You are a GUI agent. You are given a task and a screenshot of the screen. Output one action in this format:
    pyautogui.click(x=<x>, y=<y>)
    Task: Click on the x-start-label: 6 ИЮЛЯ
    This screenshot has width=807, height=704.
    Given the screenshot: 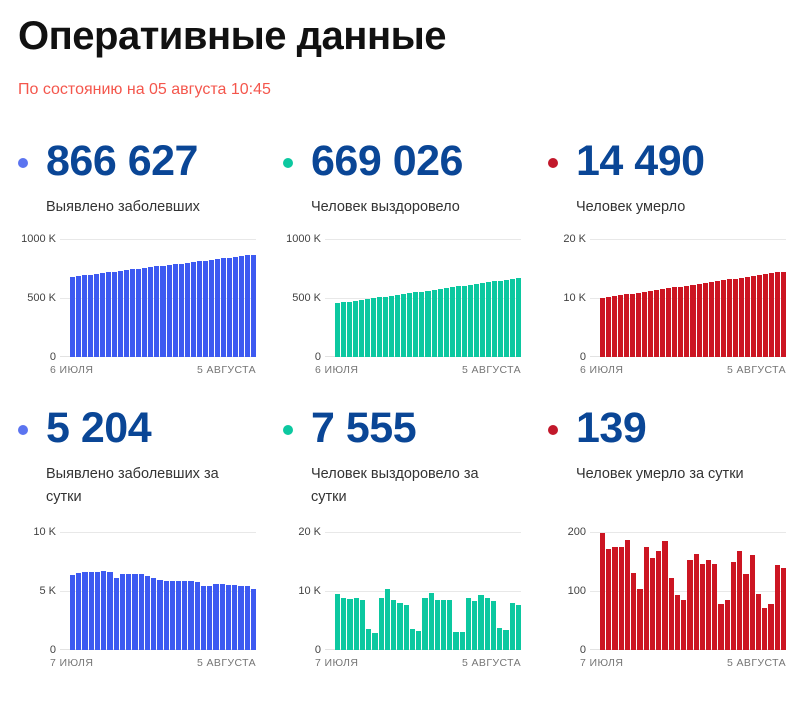 What is the action you would take?
    pyautogui.click(x=602, y=370)
    